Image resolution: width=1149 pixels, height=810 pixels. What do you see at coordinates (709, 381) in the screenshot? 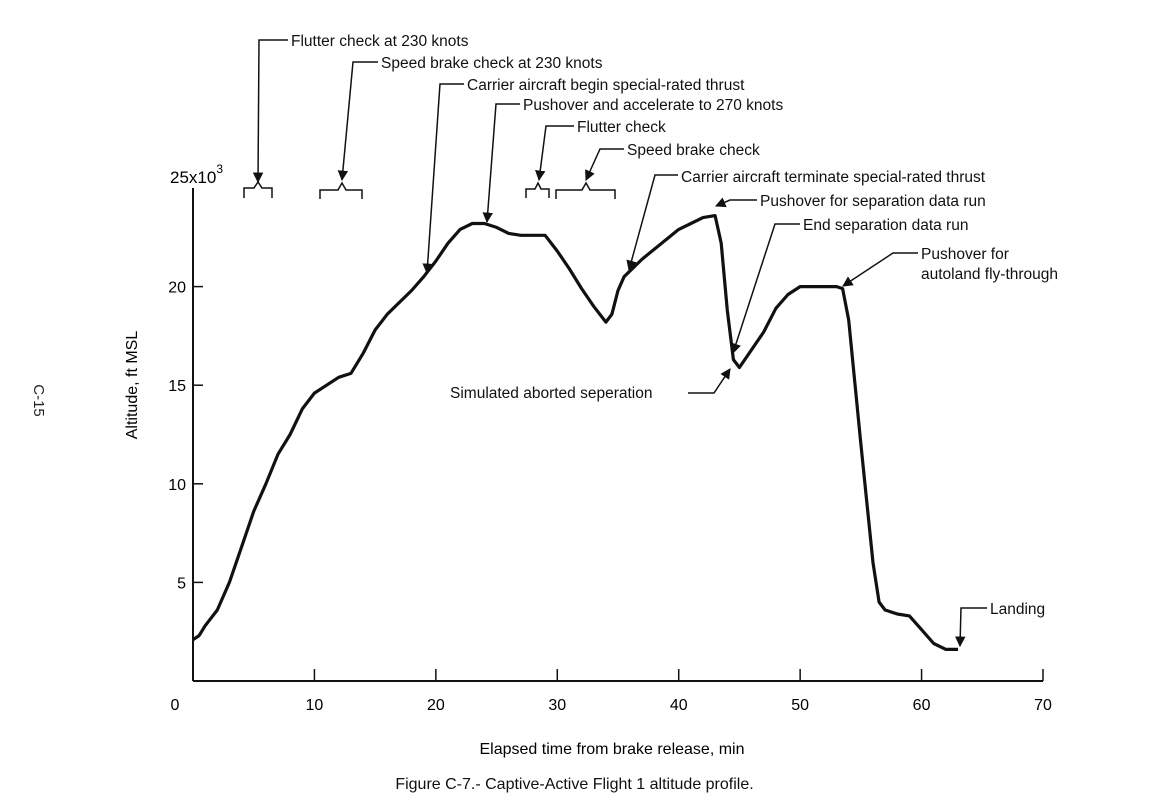
I see `leader-simulated-aborted` at bounding box center [709, 381].